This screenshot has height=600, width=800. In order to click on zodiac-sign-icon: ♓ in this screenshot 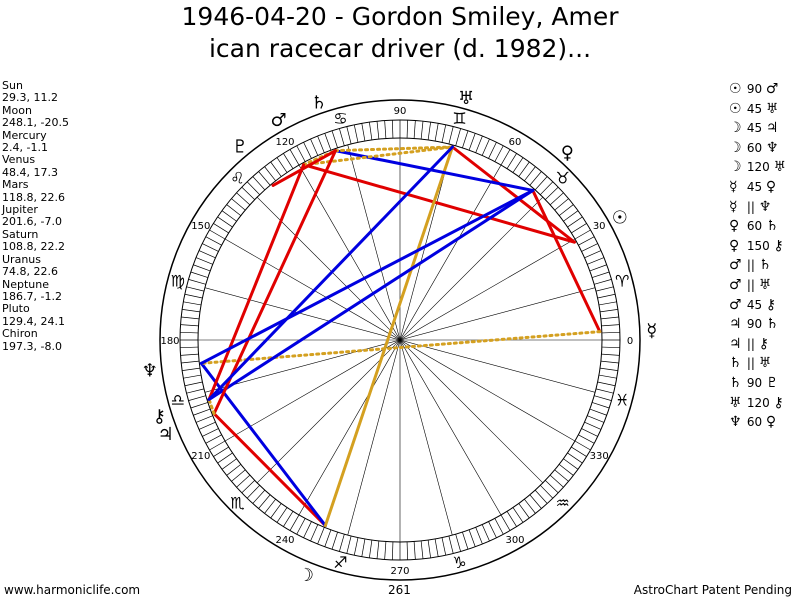, I will do `click(622, 400)`.